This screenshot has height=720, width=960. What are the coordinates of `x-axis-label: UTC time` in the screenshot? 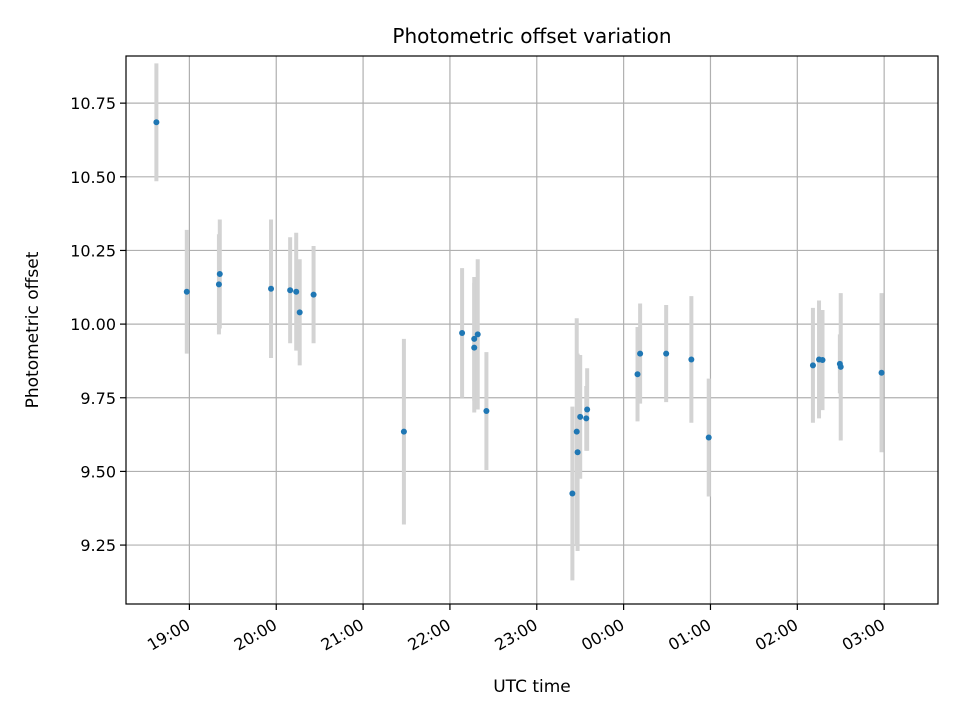 It's located at (532, 687).